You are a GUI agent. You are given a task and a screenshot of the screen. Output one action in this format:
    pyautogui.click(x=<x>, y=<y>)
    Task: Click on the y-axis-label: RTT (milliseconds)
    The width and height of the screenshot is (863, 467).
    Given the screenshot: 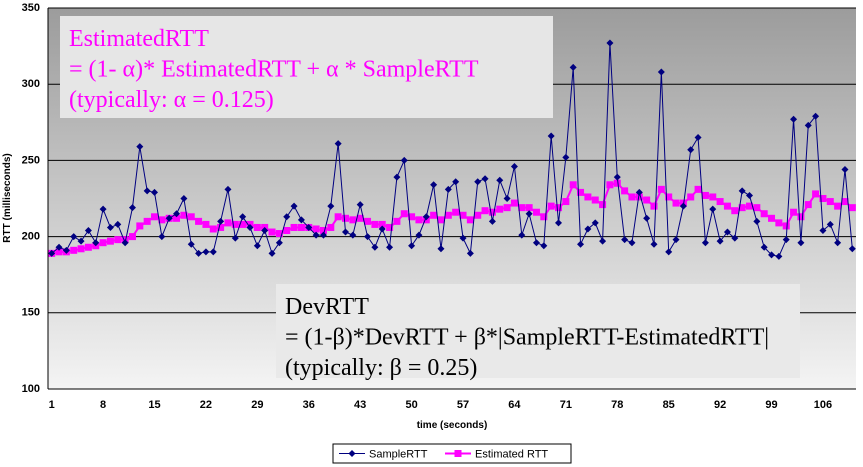 What is the action you would take?
    pyautogui.click(x=7, y=197)
    